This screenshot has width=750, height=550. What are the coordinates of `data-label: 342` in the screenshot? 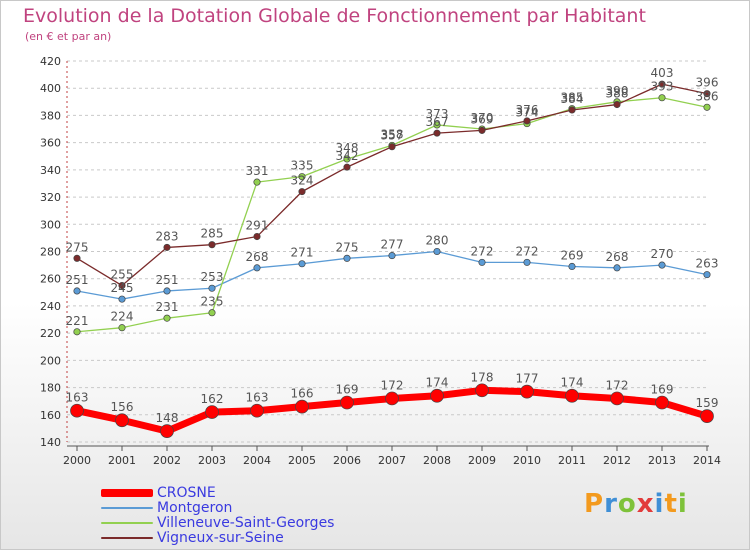 It's located at (347, 156).